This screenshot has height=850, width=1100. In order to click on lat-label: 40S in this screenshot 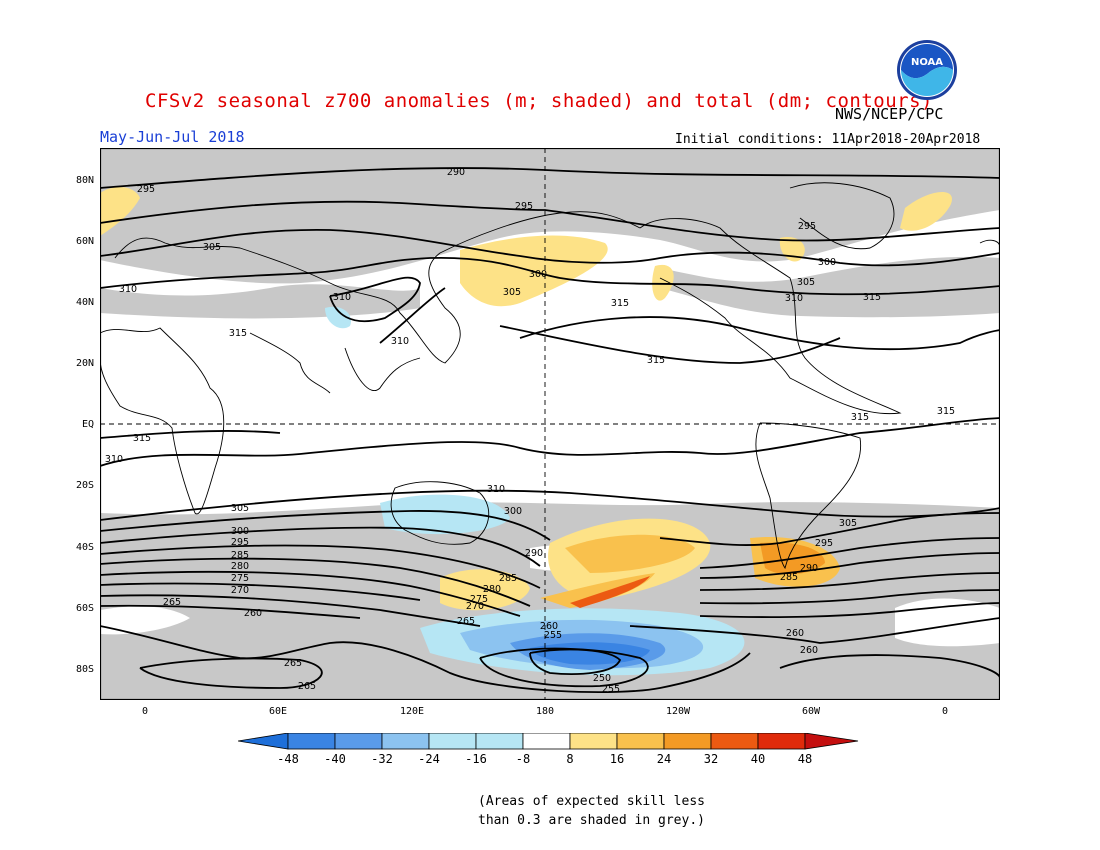, I will do `click(84, 547)`.